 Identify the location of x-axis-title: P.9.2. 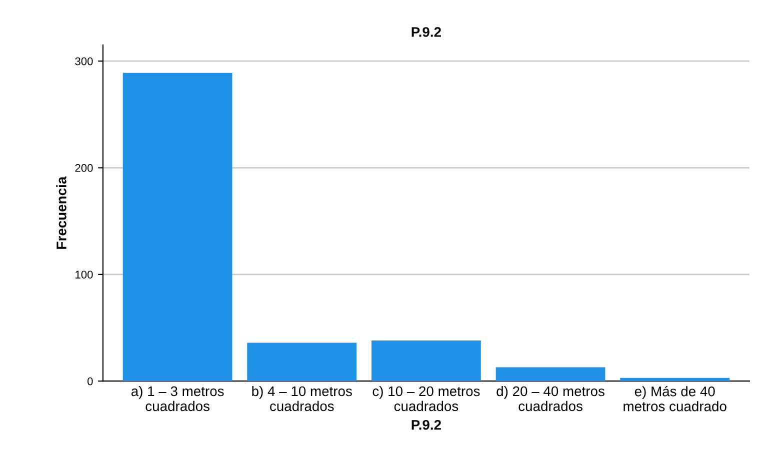
(426, 425).